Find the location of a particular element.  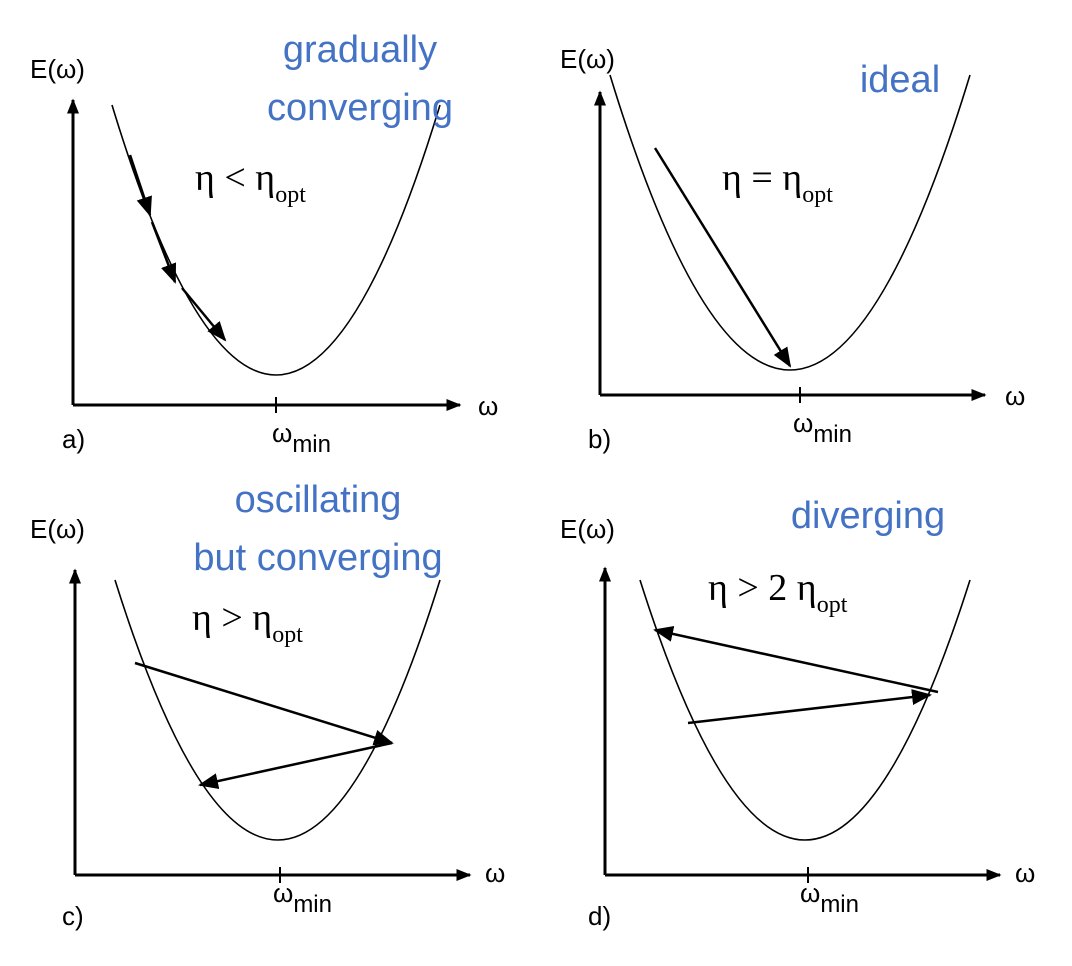

panel-letter: a) is located at coordinates (73, 439).